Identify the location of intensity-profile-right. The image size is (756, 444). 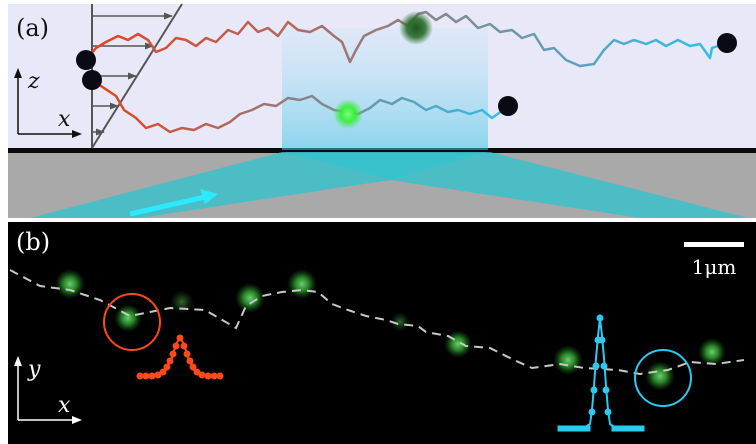
(601, 373).